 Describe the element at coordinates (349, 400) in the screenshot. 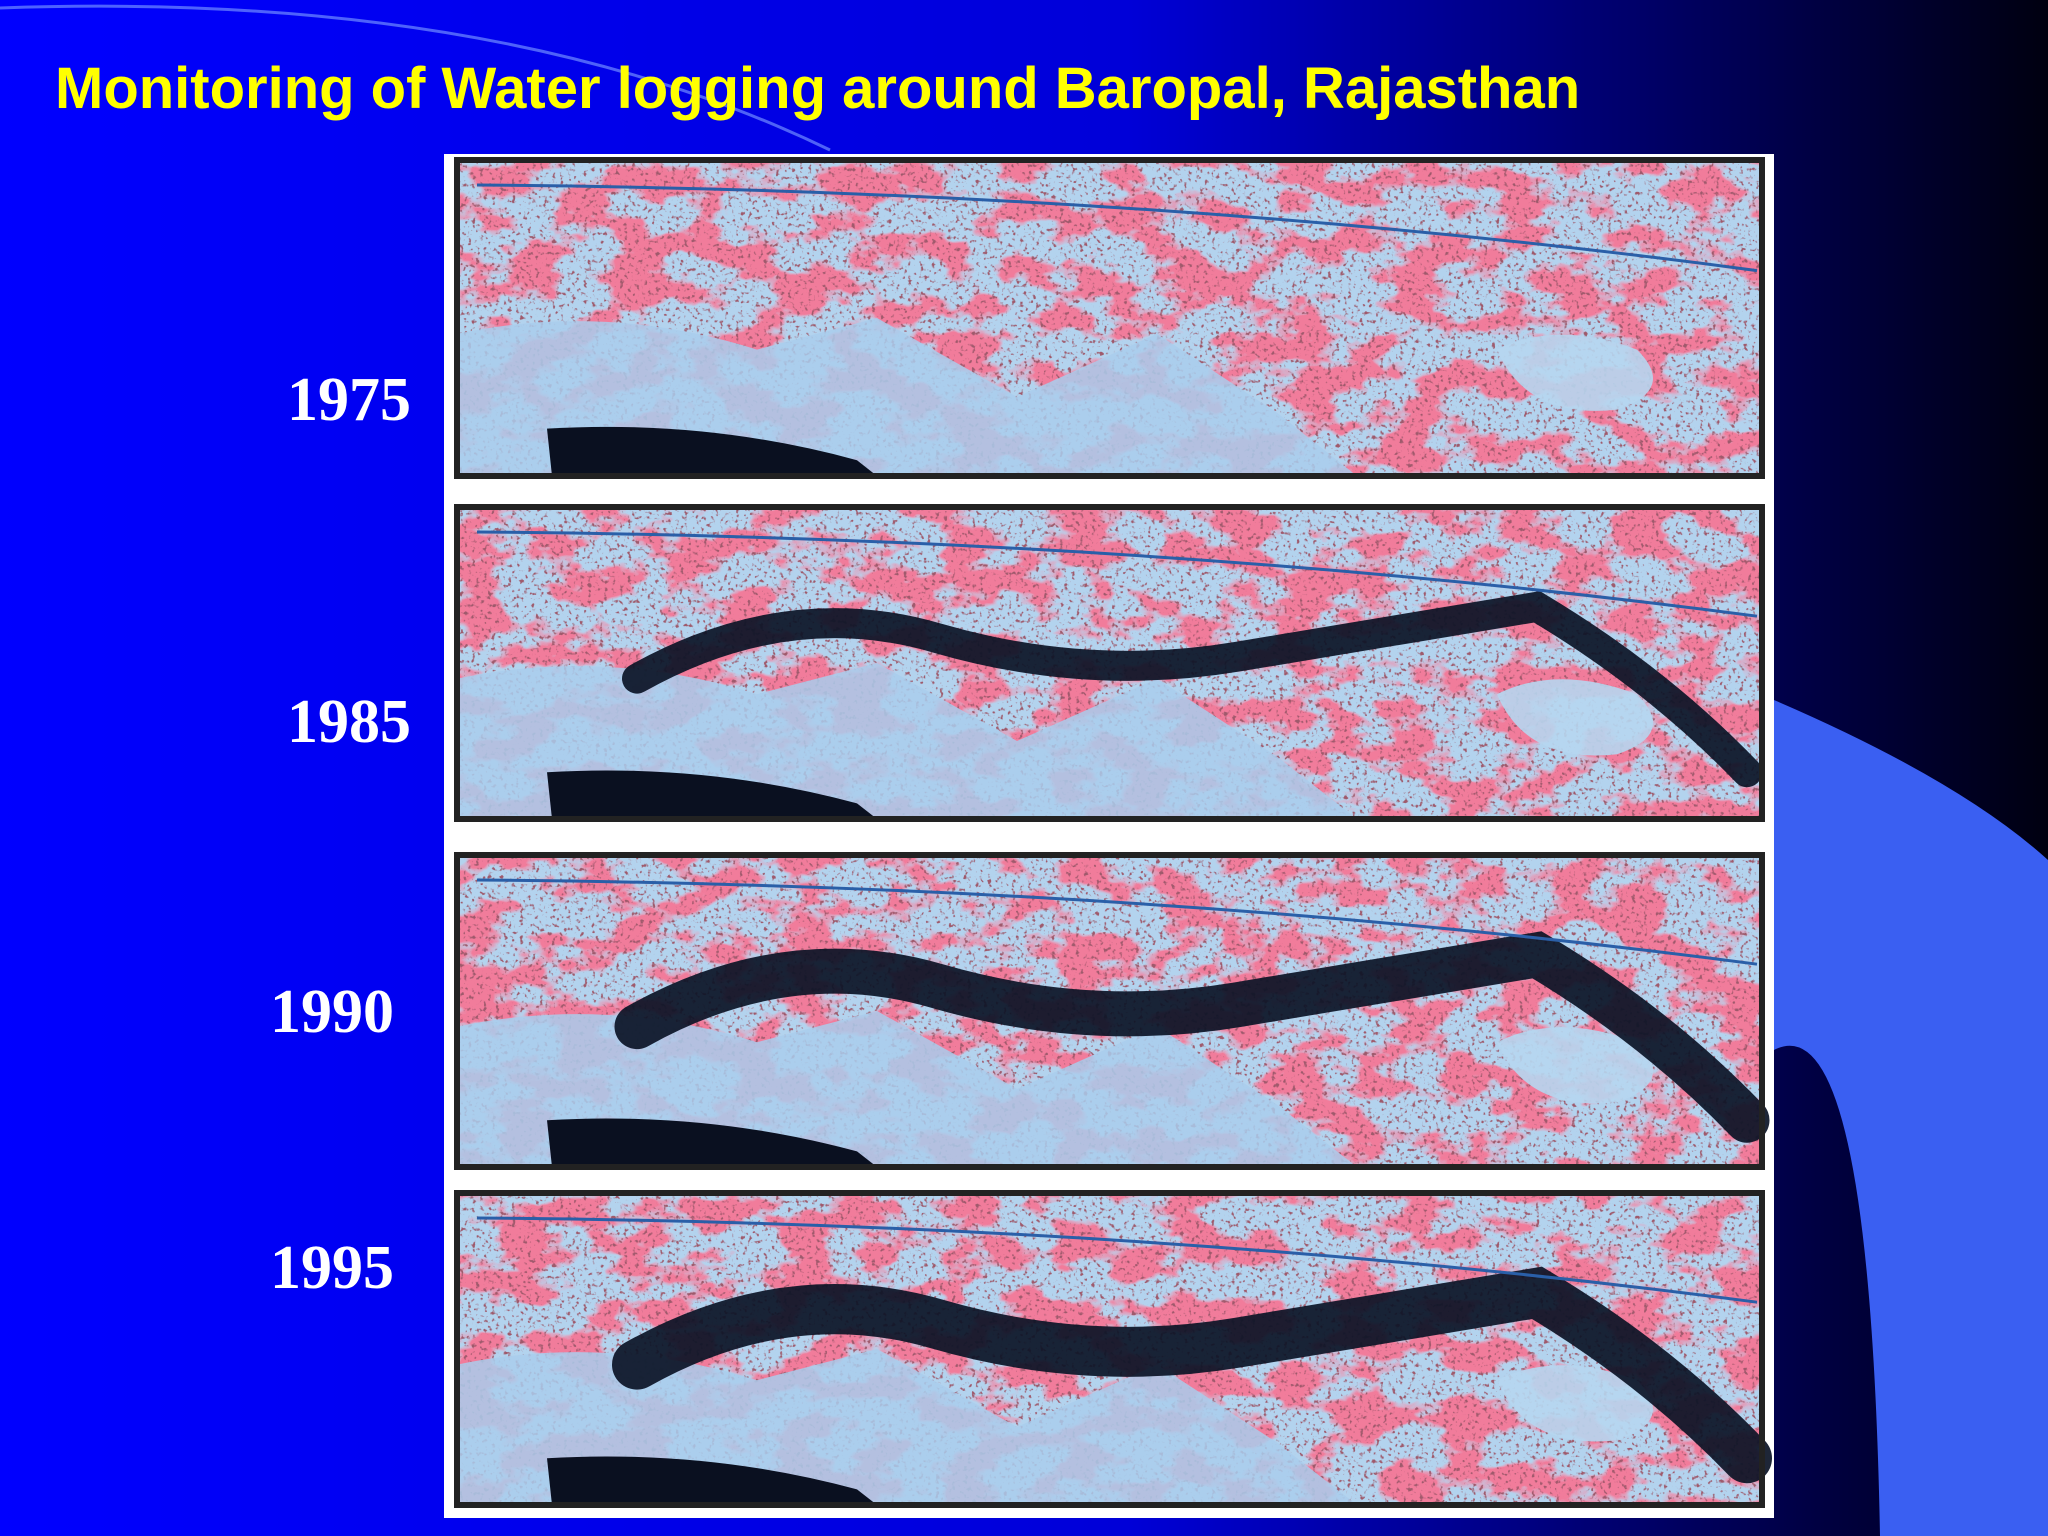

I see `year-label: 1975` at that location.